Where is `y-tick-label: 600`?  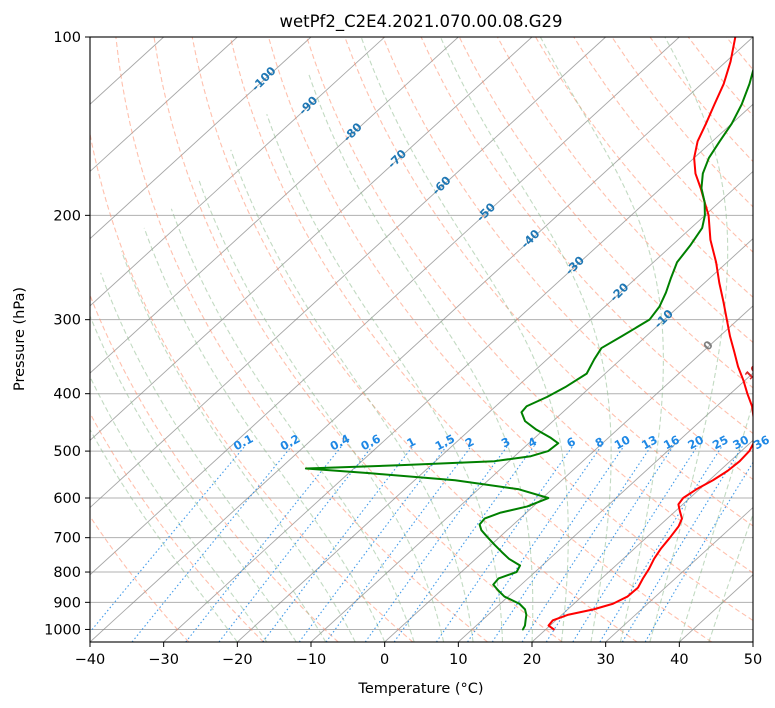
y-tick-label: 600 is located at coordinates (67, 499).